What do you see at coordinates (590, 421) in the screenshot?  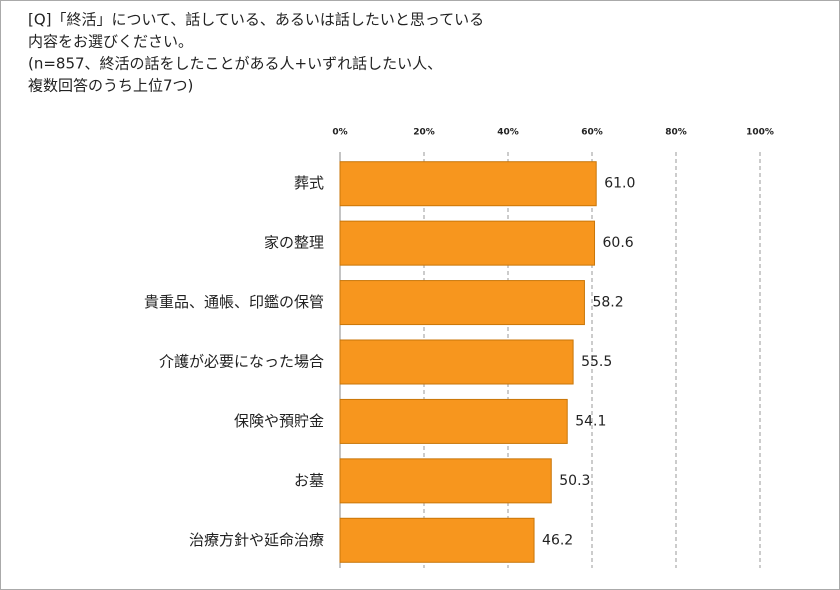 I see `data-label: 54.1` at bounding box center [590, 421].